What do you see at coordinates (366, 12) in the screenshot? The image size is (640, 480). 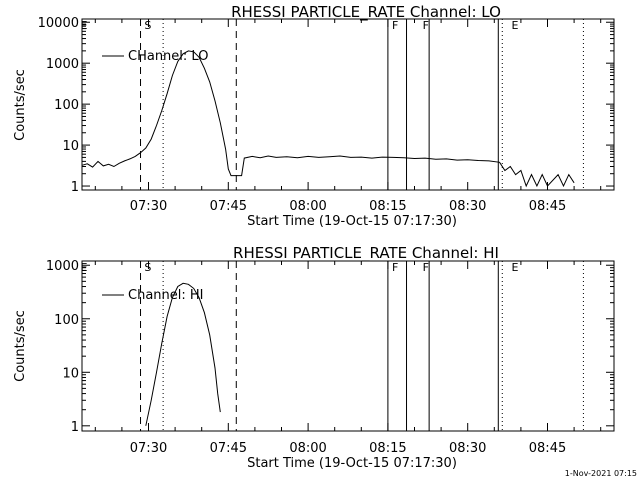 I see `chart-title: RHESSI PARTICLE_RATE Channel: LO` at bounding box center [366, 12].